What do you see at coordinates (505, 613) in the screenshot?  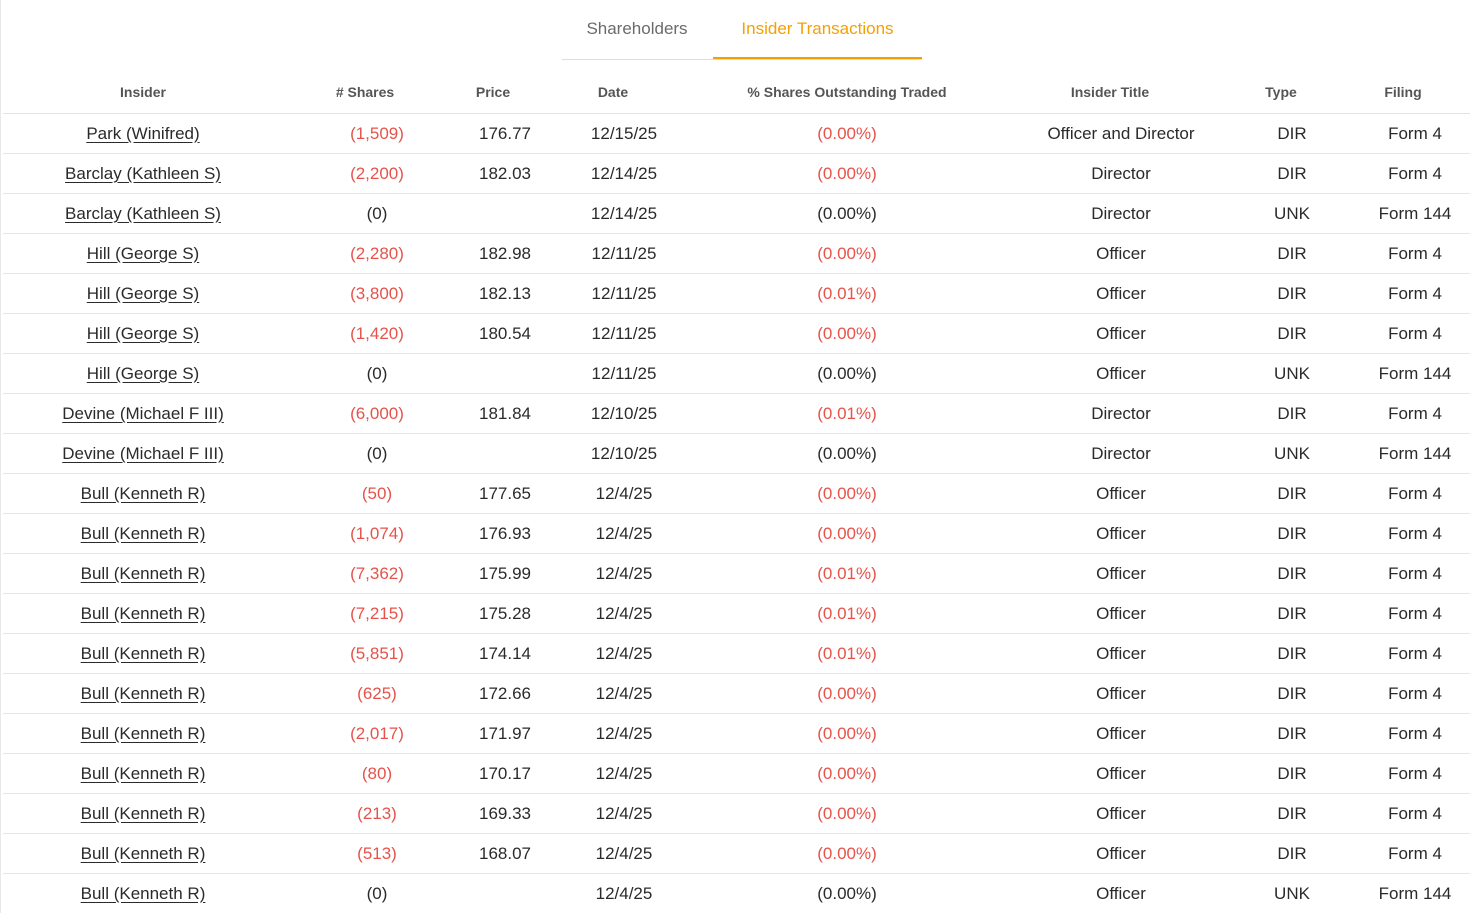 I see `price-cell: 175.28` at bounding box center [505, 613].